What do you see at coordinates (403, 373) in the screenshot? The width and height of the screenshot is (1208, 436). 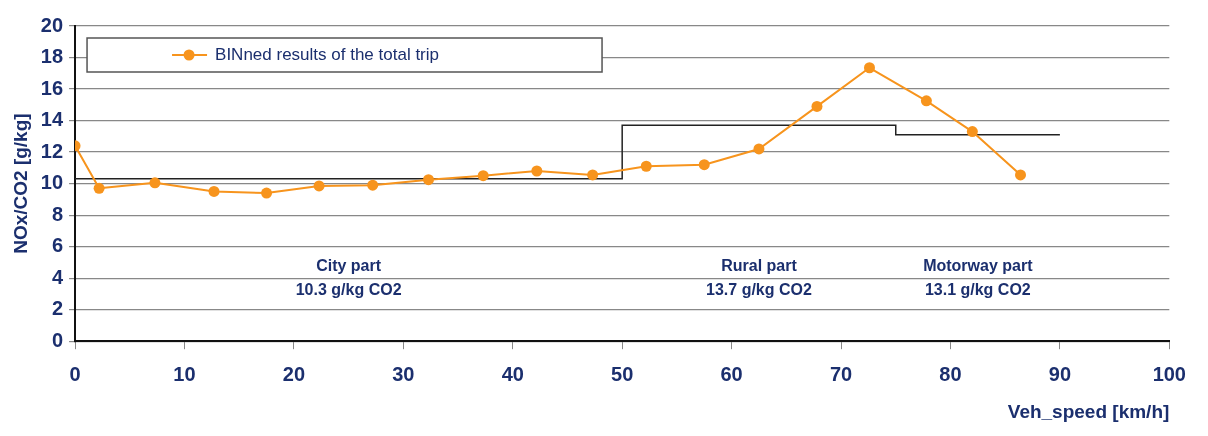 I see `x-tick-label: 30` at bounding box center [403, 373].